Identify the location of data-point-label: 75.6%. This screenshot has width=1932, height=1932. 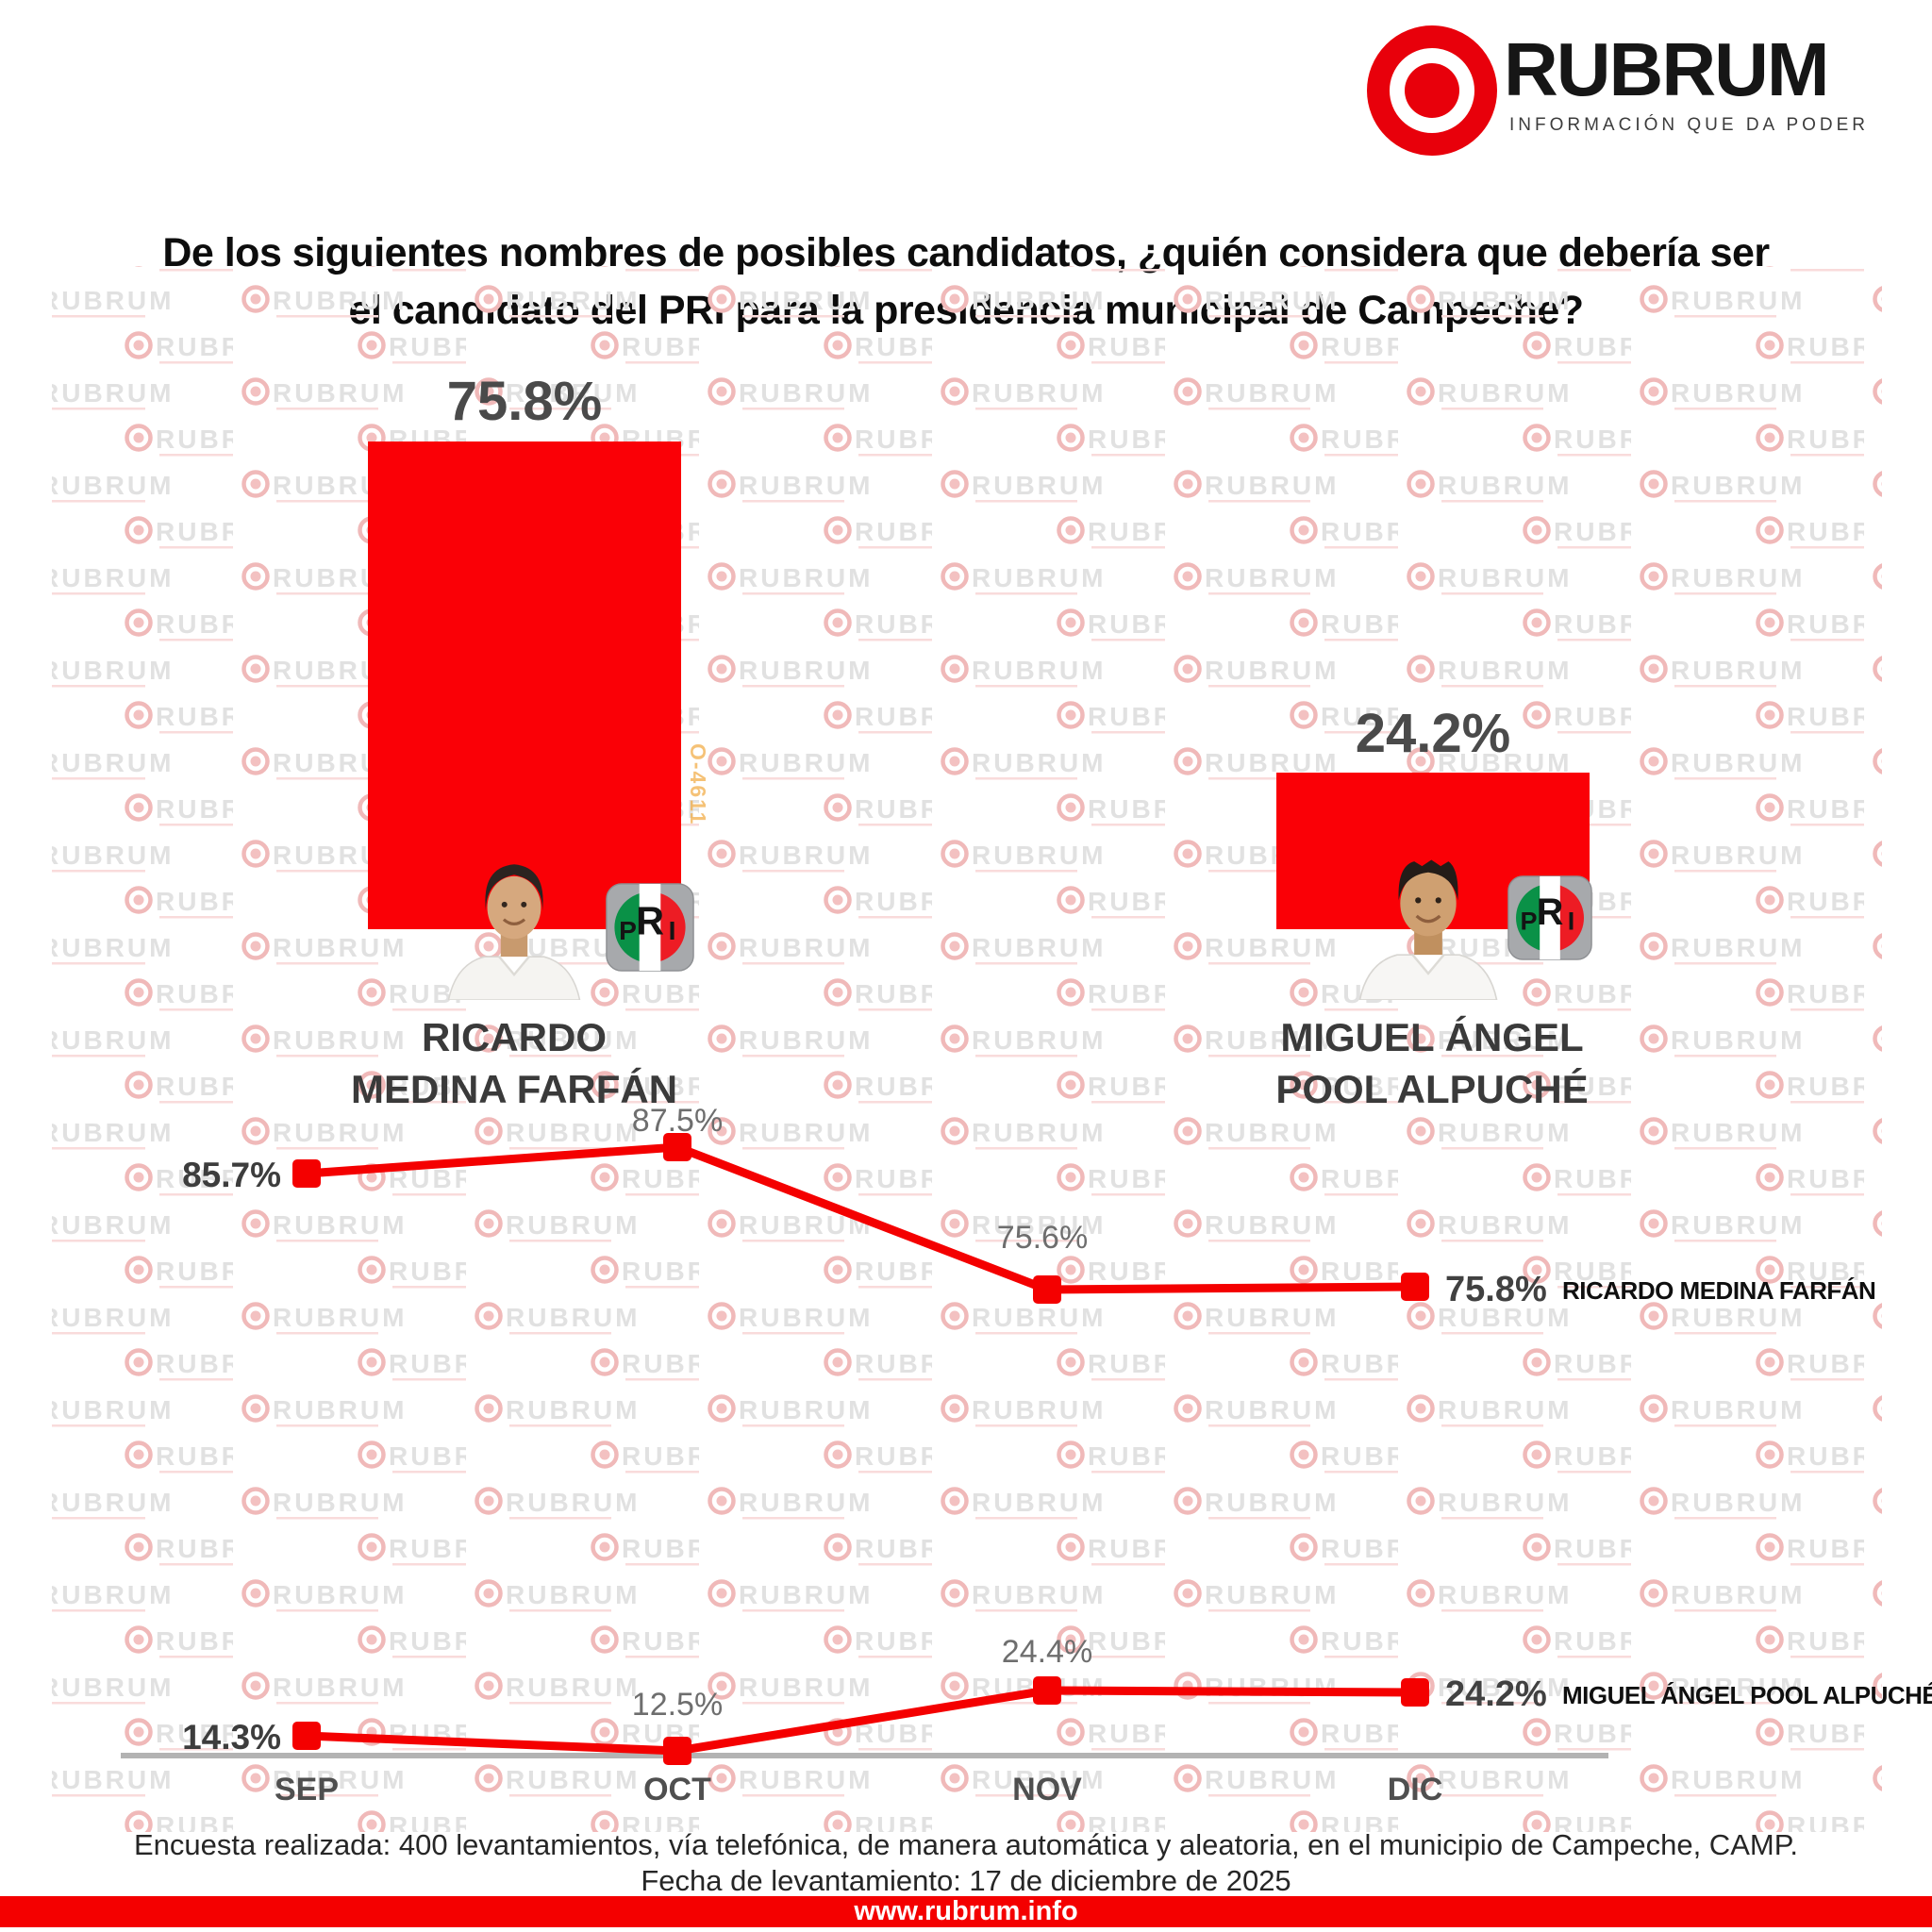
(1042, 1238).